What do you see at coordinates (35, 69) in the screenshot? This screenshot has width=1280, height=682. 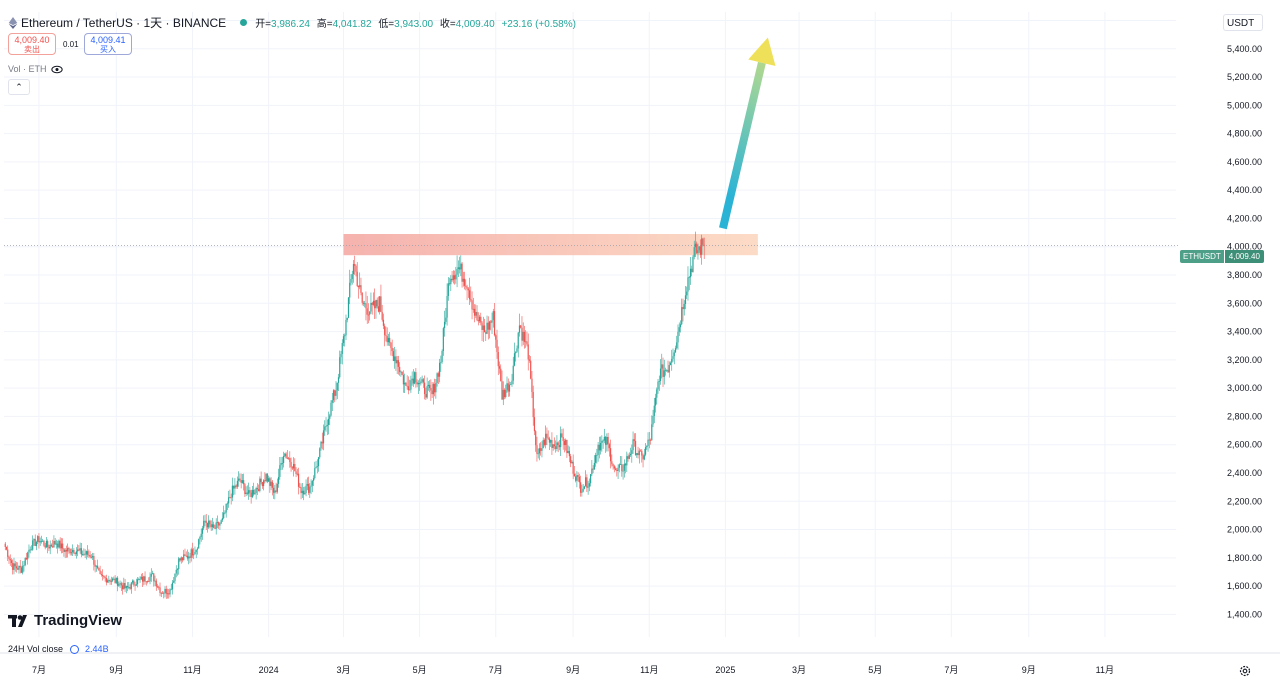 I see `volume-indicator-label: Vol · ETH` at bounding box center [35, 69].